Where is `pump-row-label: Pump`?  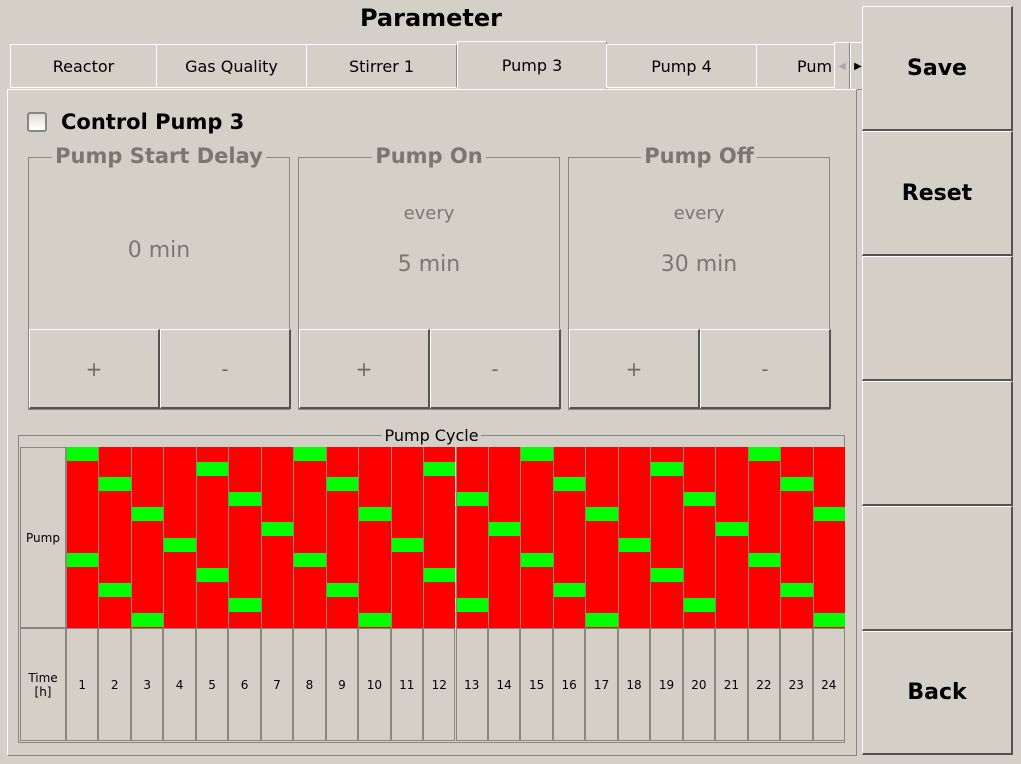 pump-row-label: Pump is located at coordinates (43, 537).